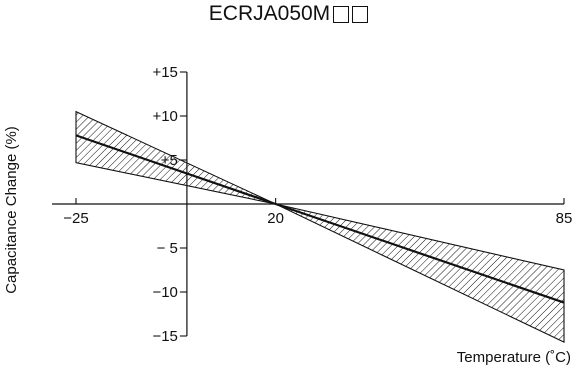 The width and height of the screenshot is (577, 368). I want to click on y-tick-label: +10, so click(164, 116).